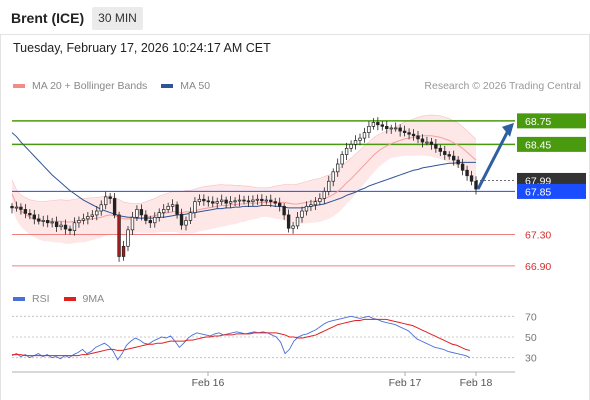 Image resolution: width=590 pixels, height=400 pixels. Describe the element at coordinates (538, 192) in the screenshot. I see `pivot-label: 67.85` at that location.